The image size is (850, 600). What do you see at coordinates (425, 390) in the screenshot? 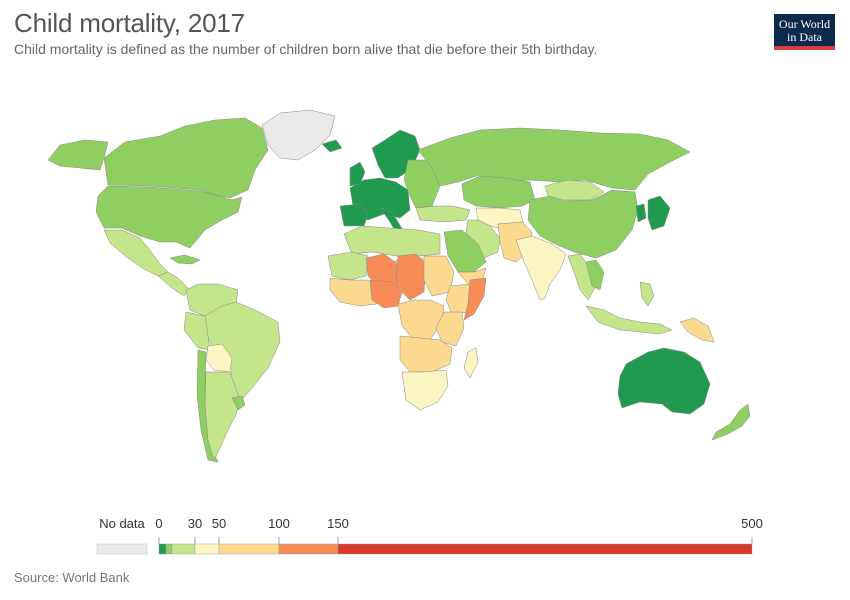
I see `region-southern-africa` at bounding box center [425, 390].